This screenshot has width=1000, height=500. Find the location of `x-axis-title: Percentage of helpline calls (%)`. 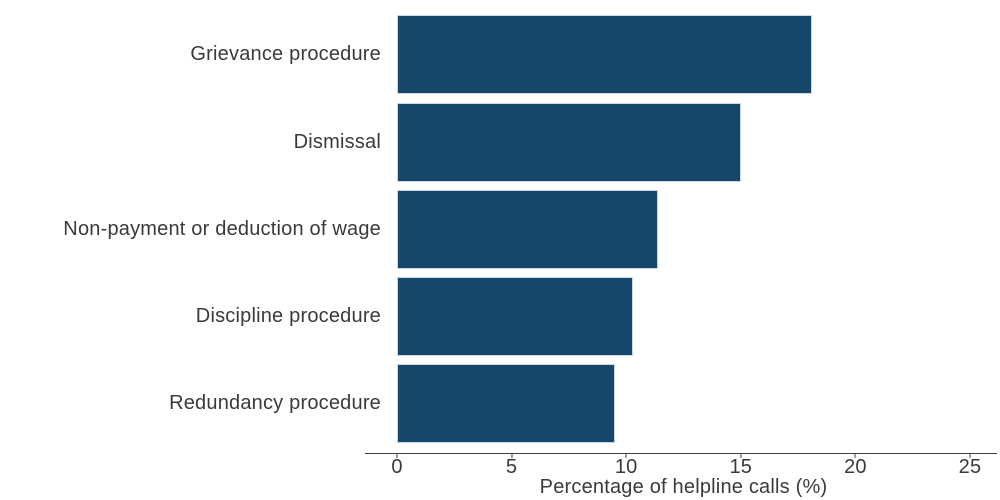

x-axis-title: Percentage of helpline calls (%) is located at coordinates (683, 487).